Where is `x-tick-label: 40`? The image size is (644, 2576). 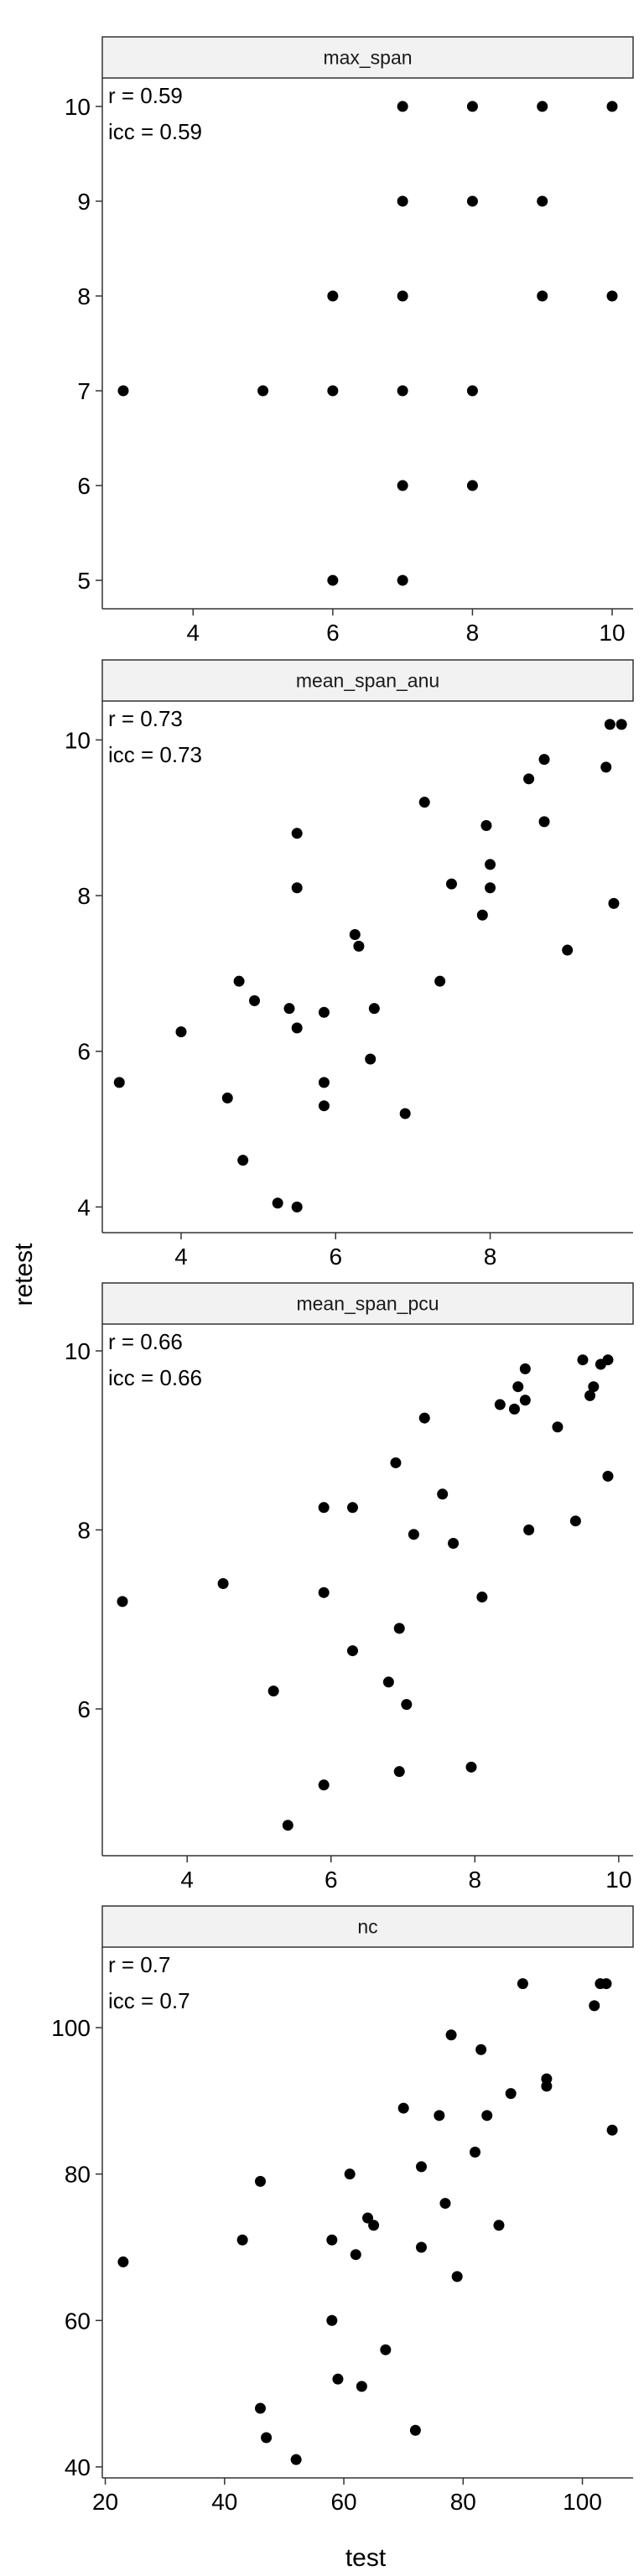
x-tick-label: 40 is located at coordinates (224, 2502).